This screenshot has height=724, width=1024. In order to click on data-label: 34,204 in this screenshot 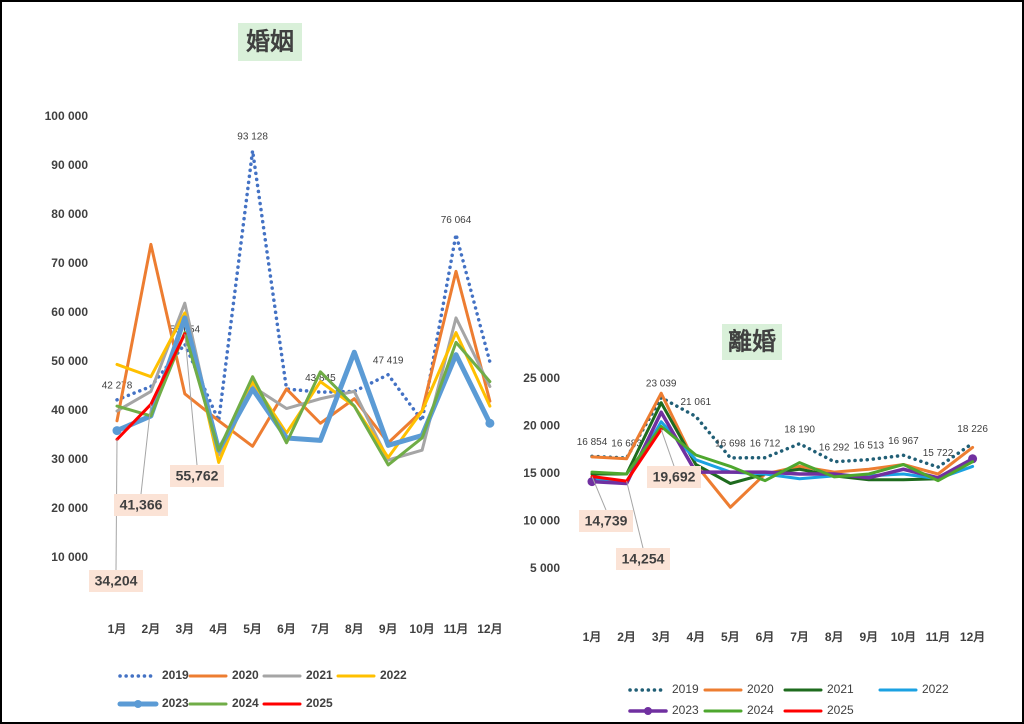, I will do `click(116, 581)`.